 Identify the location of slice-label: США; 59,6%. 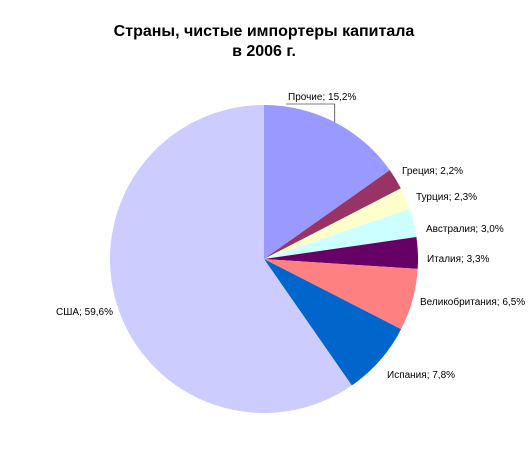
(84, 312).